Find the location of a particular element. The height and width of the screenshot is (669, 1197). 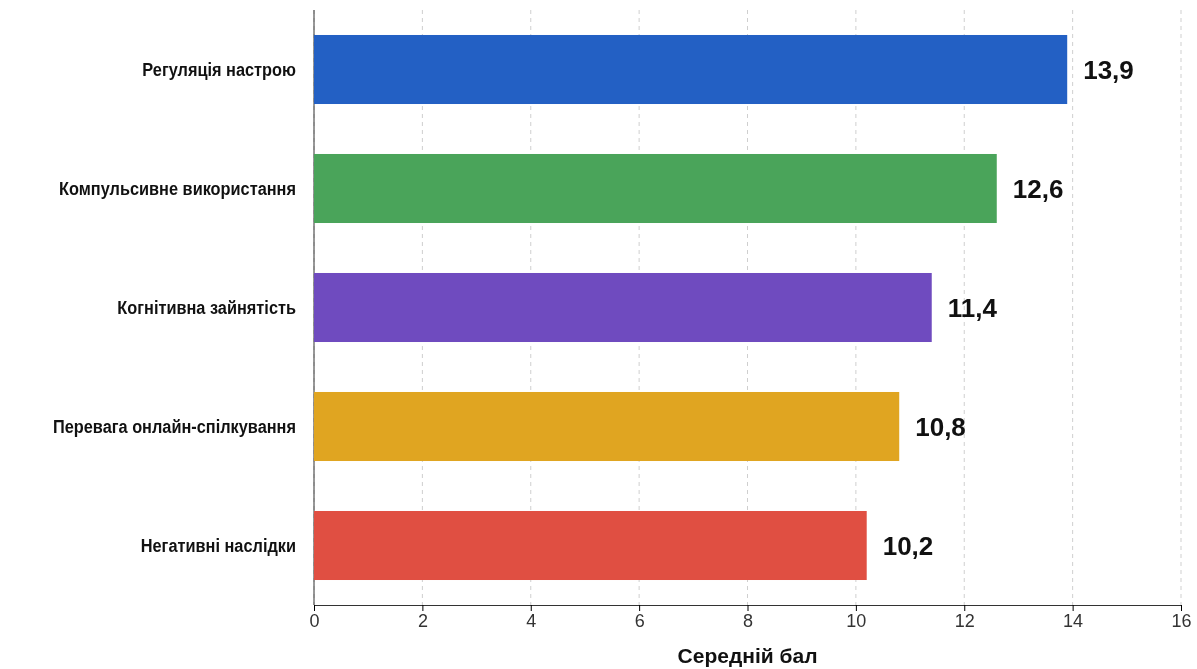

y-tick-label: Негативні наслідки is located at coordinates (218, 545).